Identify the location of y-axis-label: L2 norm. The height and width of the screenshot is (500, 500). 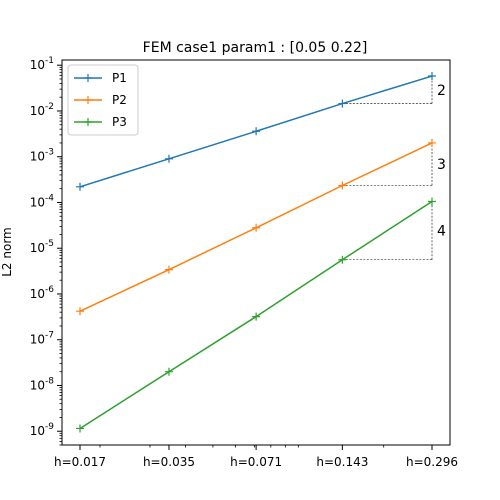
(7, 252).